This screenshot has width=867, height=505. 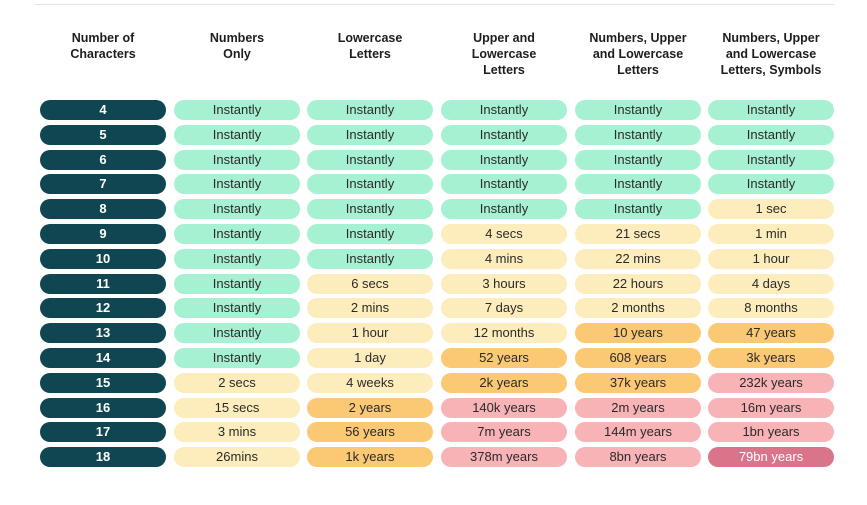 What do you see at coordinates (771, 284) in the screenshot?
I see `crack-time-cell: 4 days` at bounding box center [771, 284].